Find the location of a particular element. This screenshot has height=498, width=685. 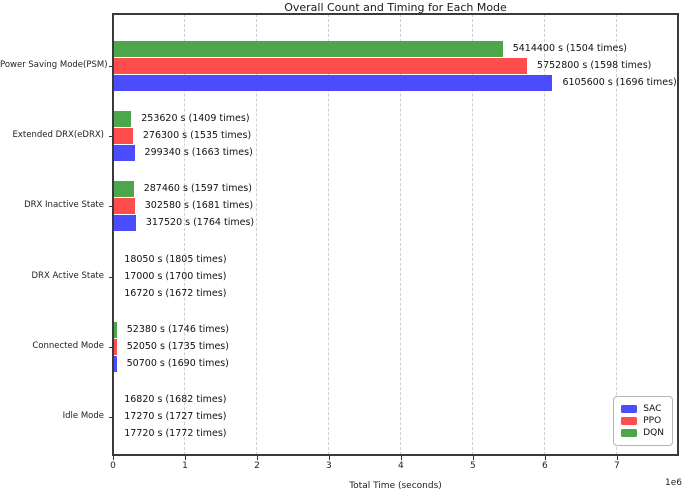

y-tick-label-idle-mode: Idle Mode is located at coordinates (83, 416).